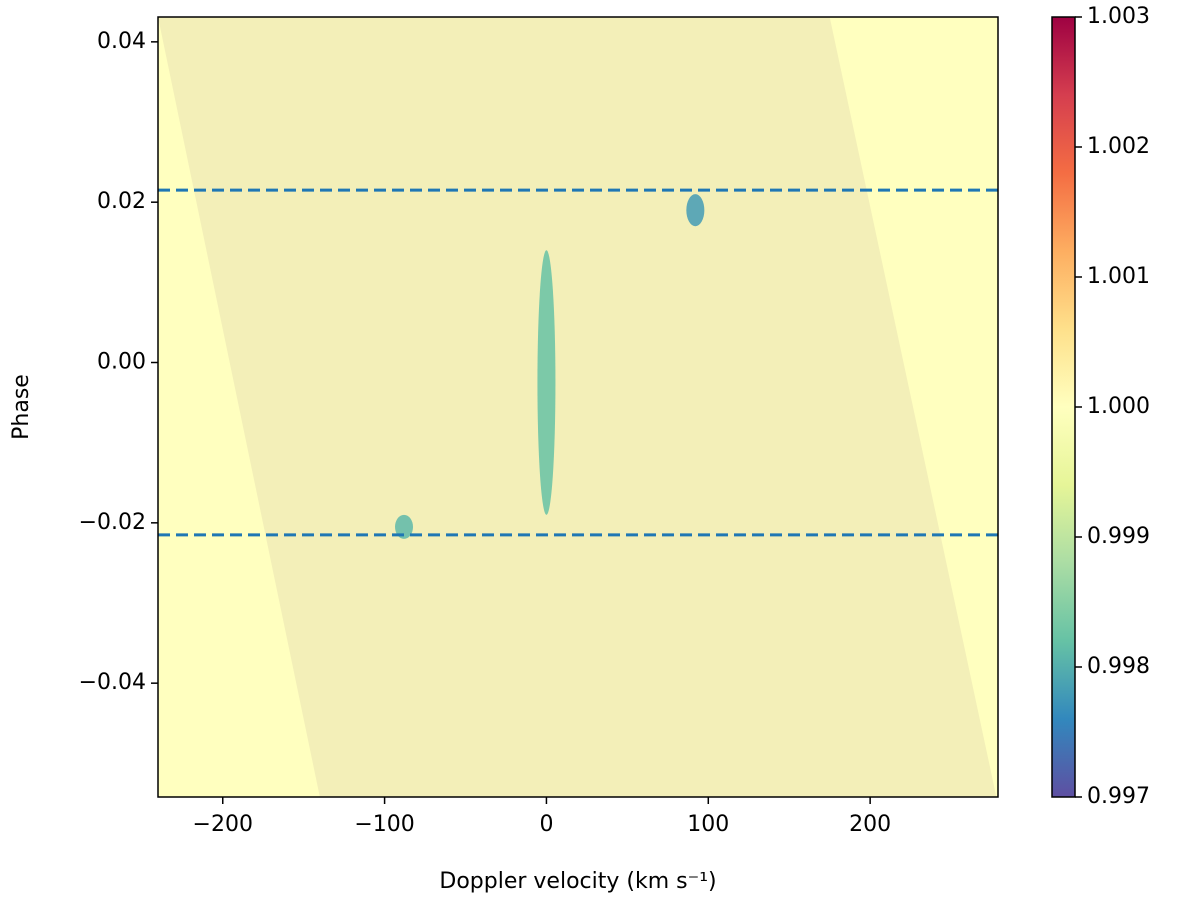  I want to click on y-tick-label: 0.00, so click(121, 362).